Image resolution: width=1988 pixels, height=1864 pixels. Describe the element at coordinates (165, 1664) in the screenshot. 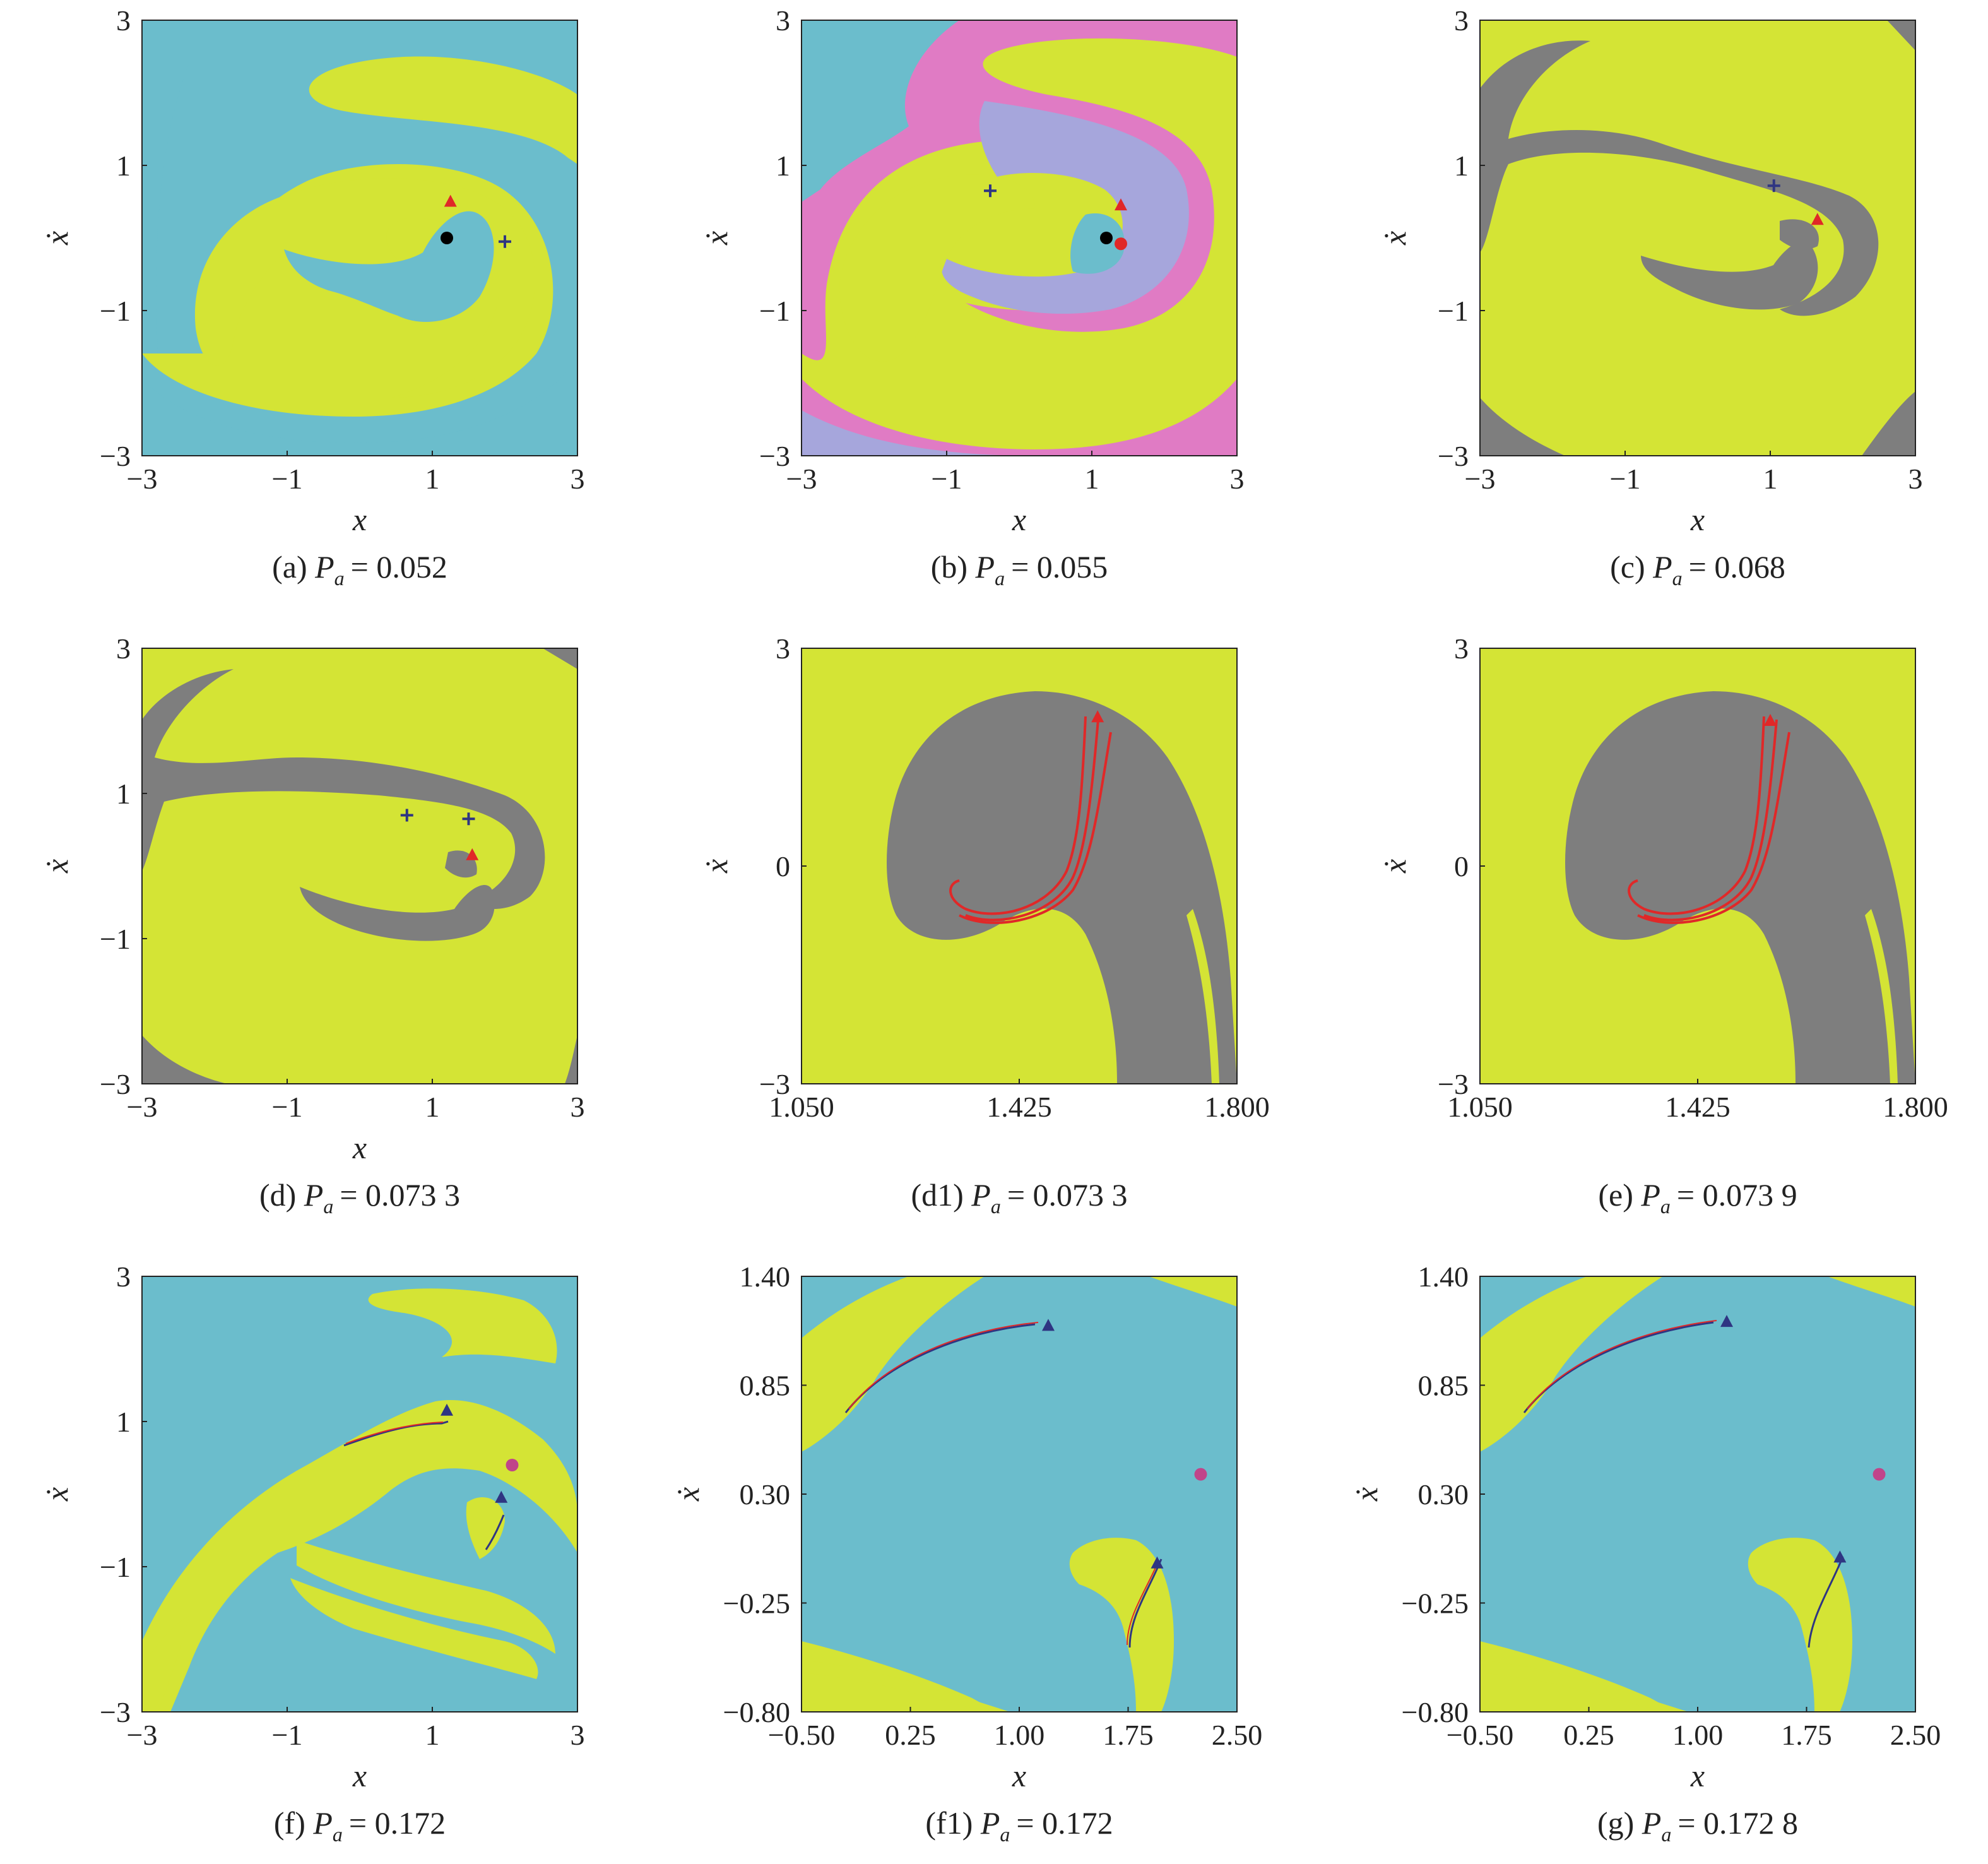

I see `basin-yellow-corner-bl` at that location.